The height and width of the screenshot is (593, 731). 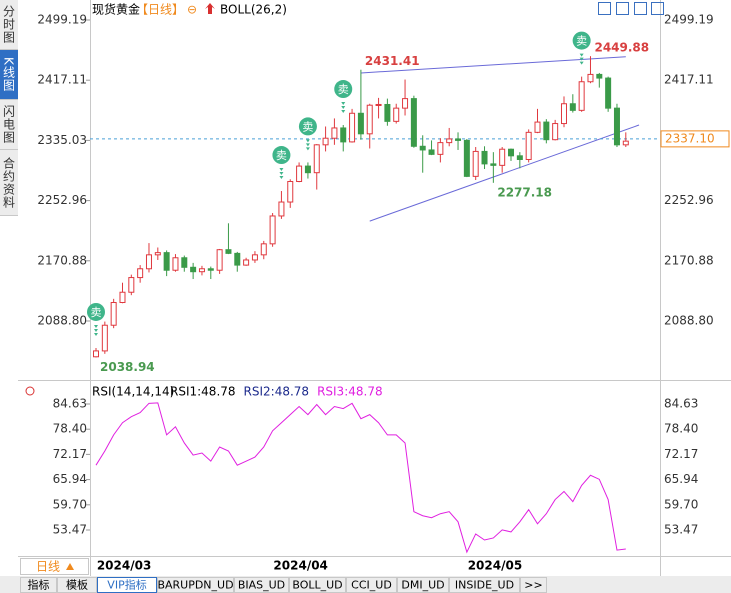 I want to click on footer-tab-label: >>, so click(x=533, y=585).